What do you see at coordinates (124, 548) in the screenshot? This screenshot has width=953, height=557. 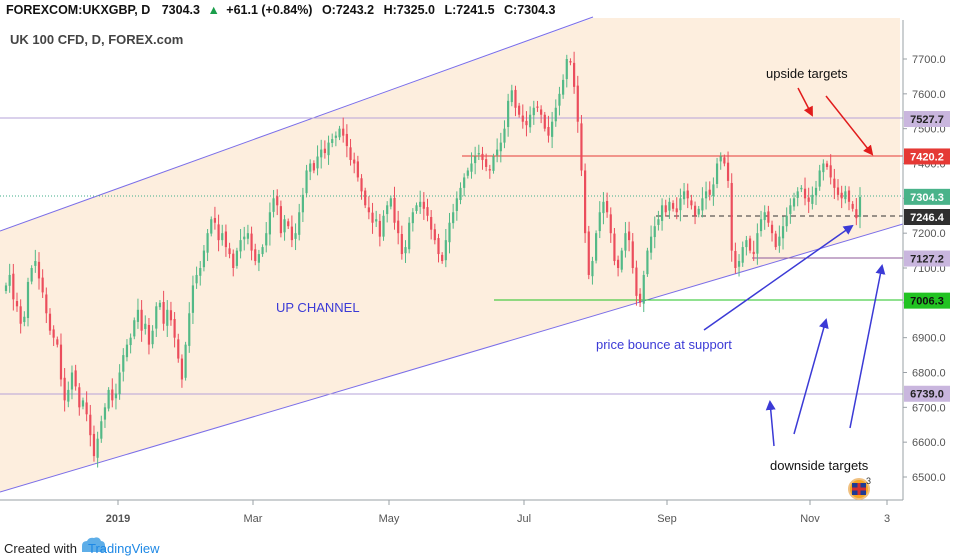 I see `footer-brand: TradingView` at bounding box center [124, 548].